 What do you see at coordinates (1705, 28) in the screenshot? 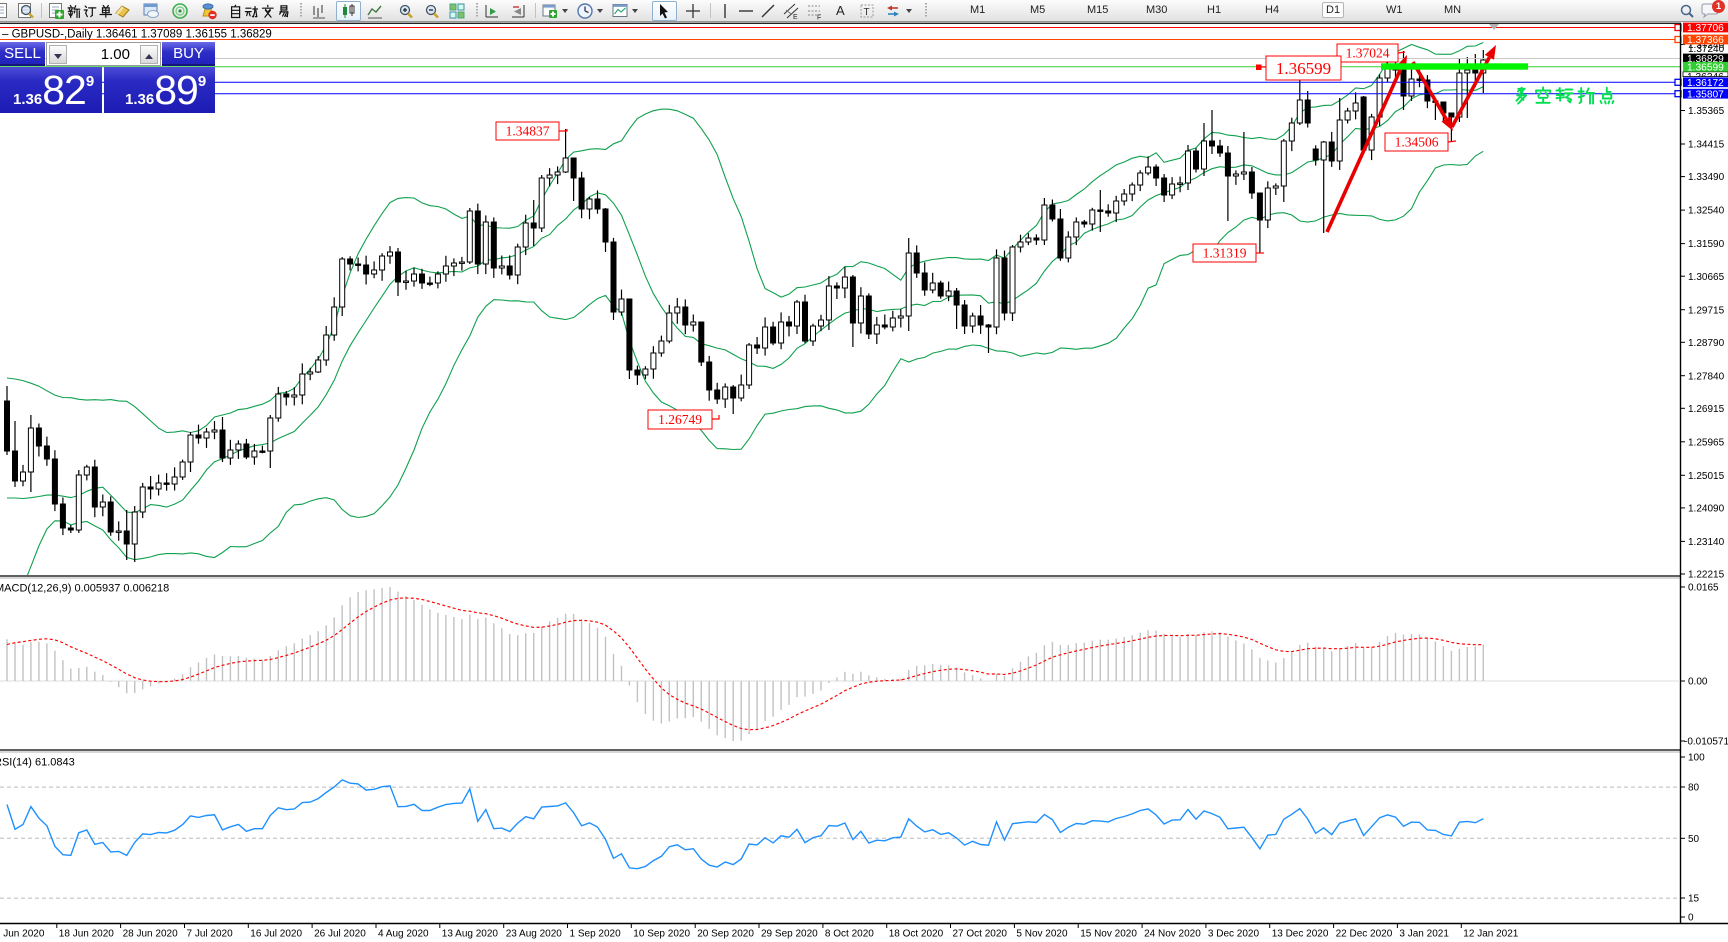
I see `svg-text: 1.37706` at bounding box center [1705, 28].